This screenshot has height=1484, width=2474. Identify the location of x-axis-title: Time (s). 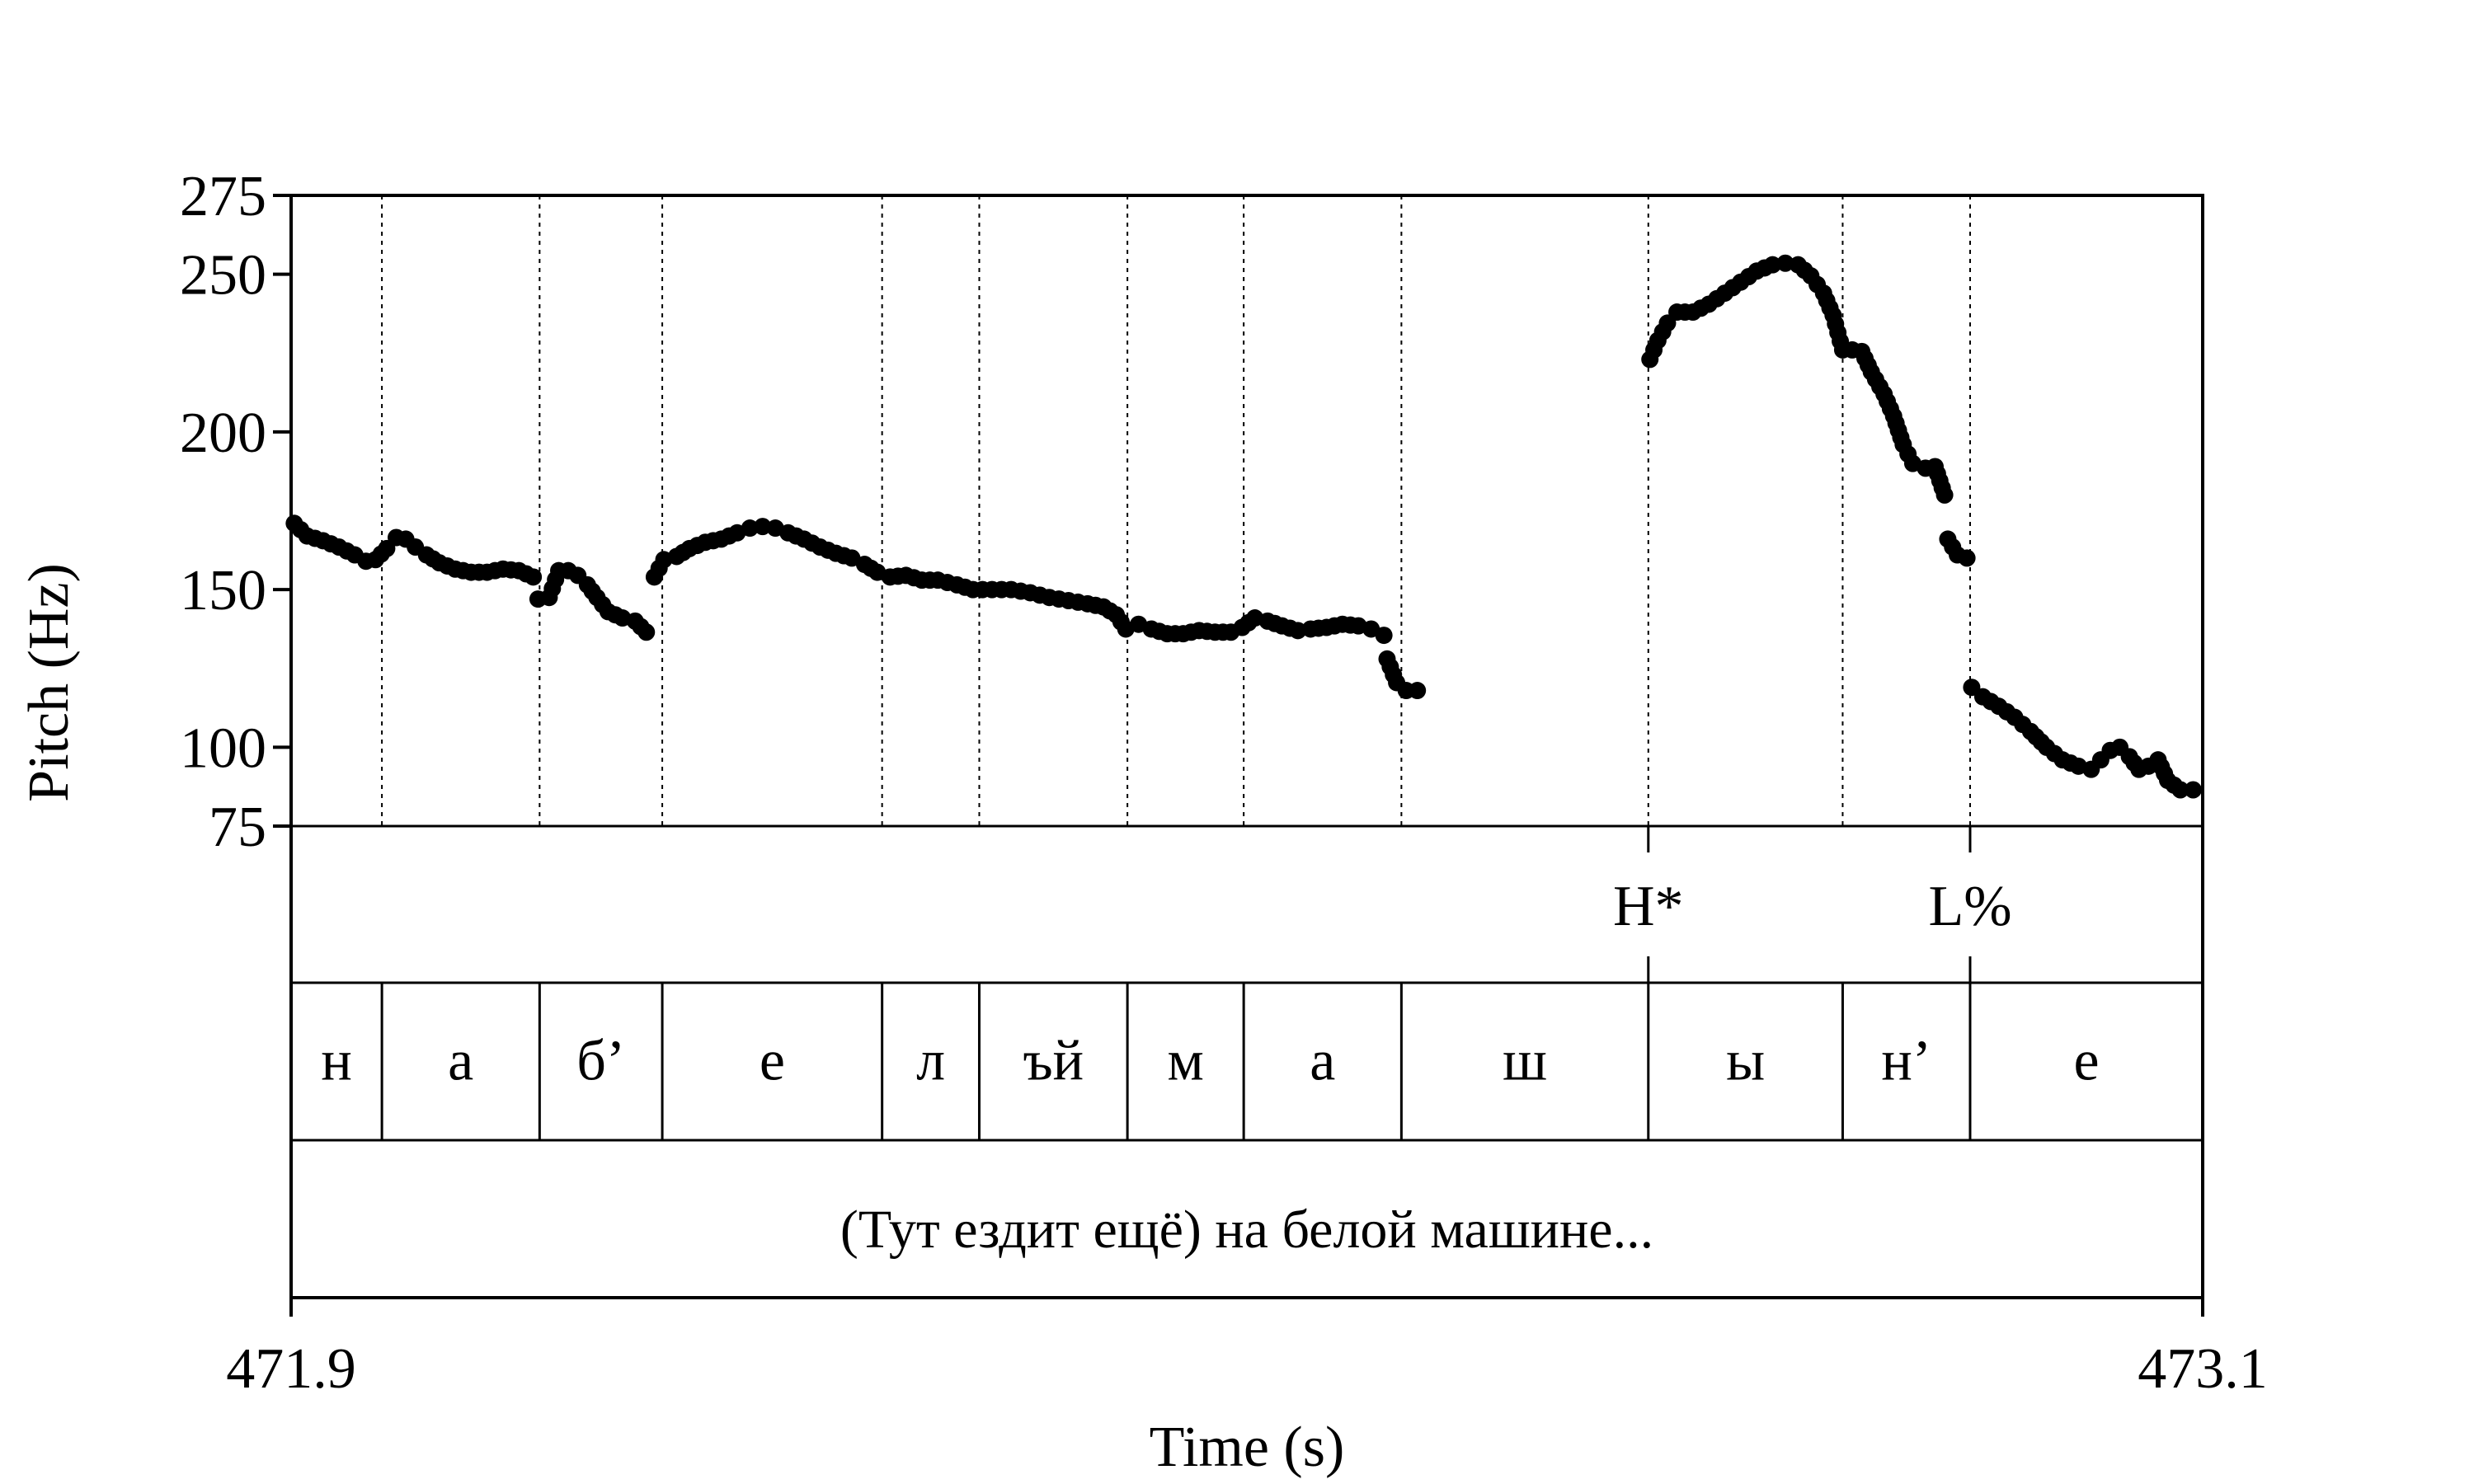
(1247, 1447).